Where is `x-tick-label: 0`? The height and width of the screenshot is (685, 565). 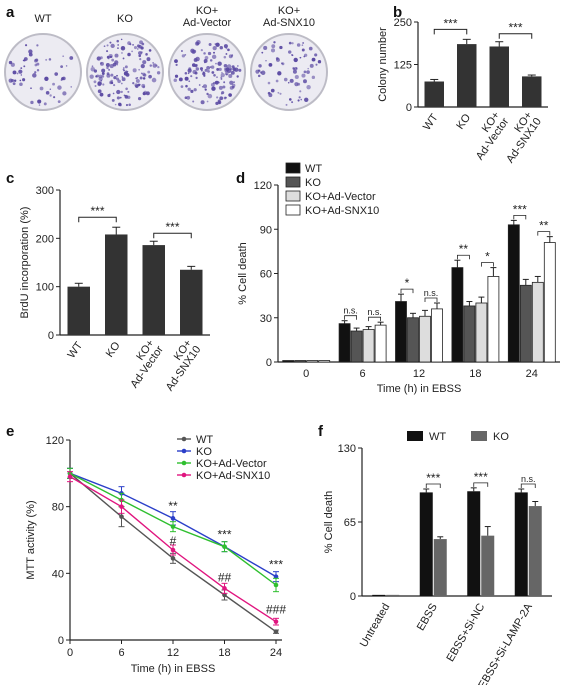 x-tick-label: 0 is located at coordinates (70, 653).